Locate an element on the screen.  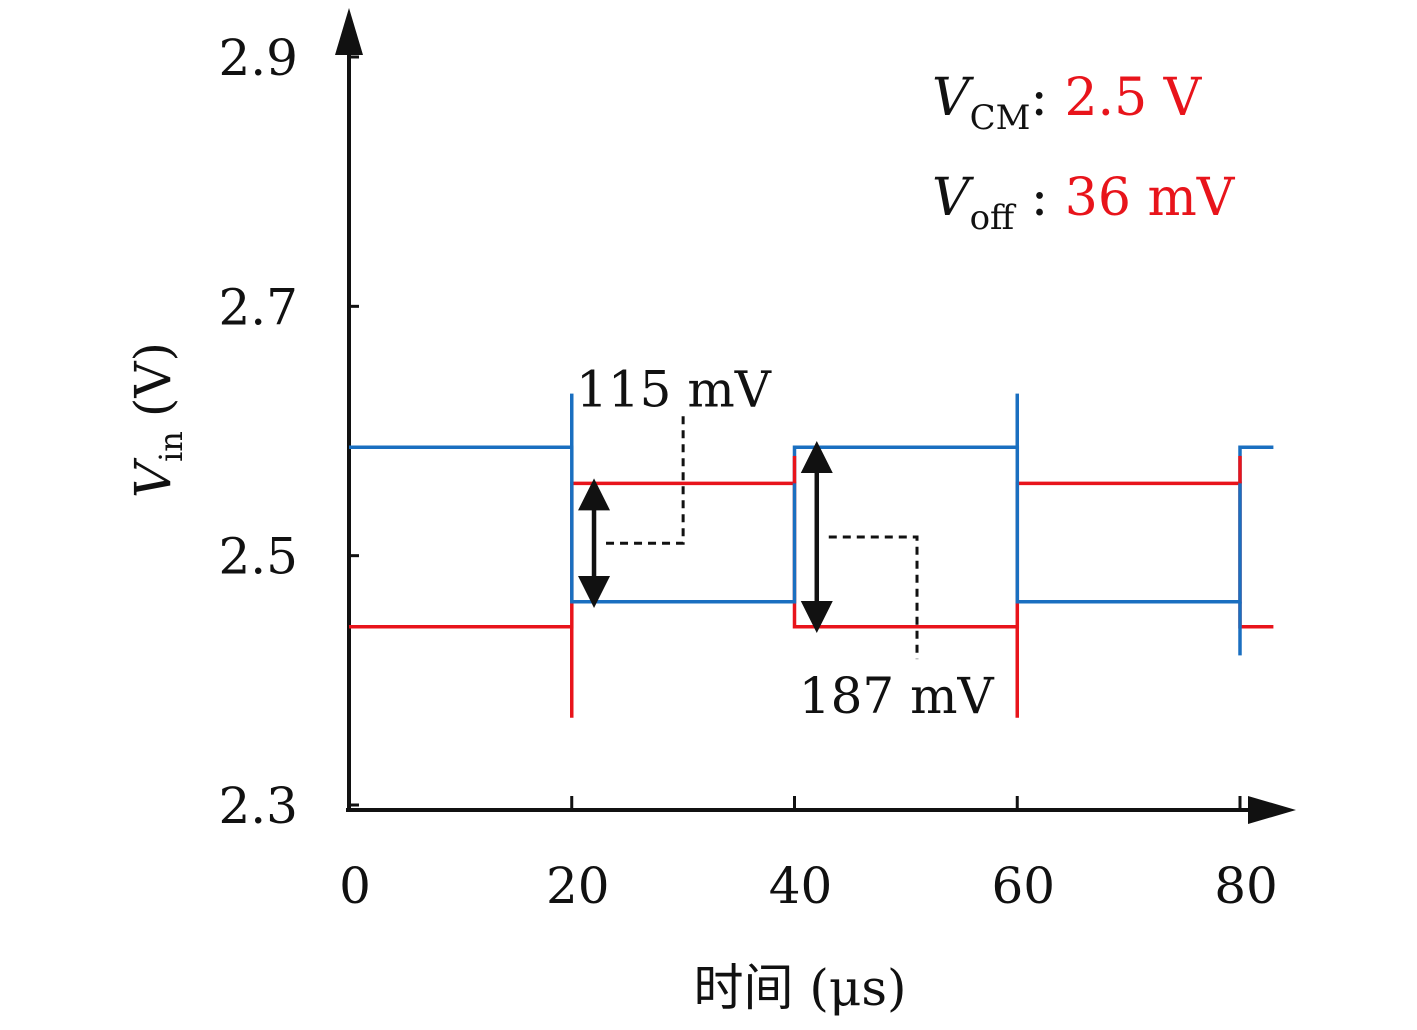
legend-entry: Voff : 36 mV is located at coordinates (1084, 203).